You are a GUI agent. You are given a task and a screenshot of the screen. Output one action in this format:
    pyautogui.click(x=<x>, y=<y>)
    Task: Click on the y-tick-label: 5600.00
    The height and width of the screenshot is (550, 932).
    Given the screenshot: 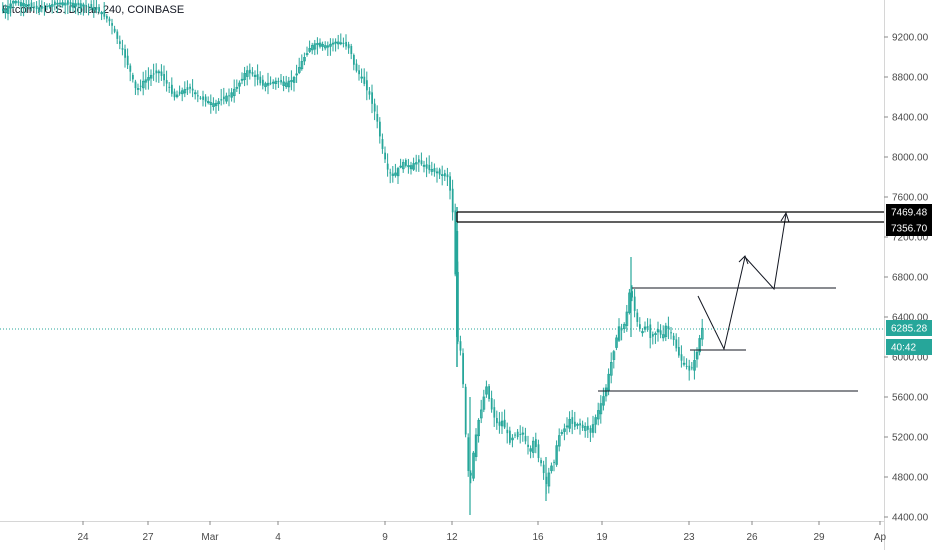 What is the action you would take?
    pyautogui.click(x=910, y=398)
    